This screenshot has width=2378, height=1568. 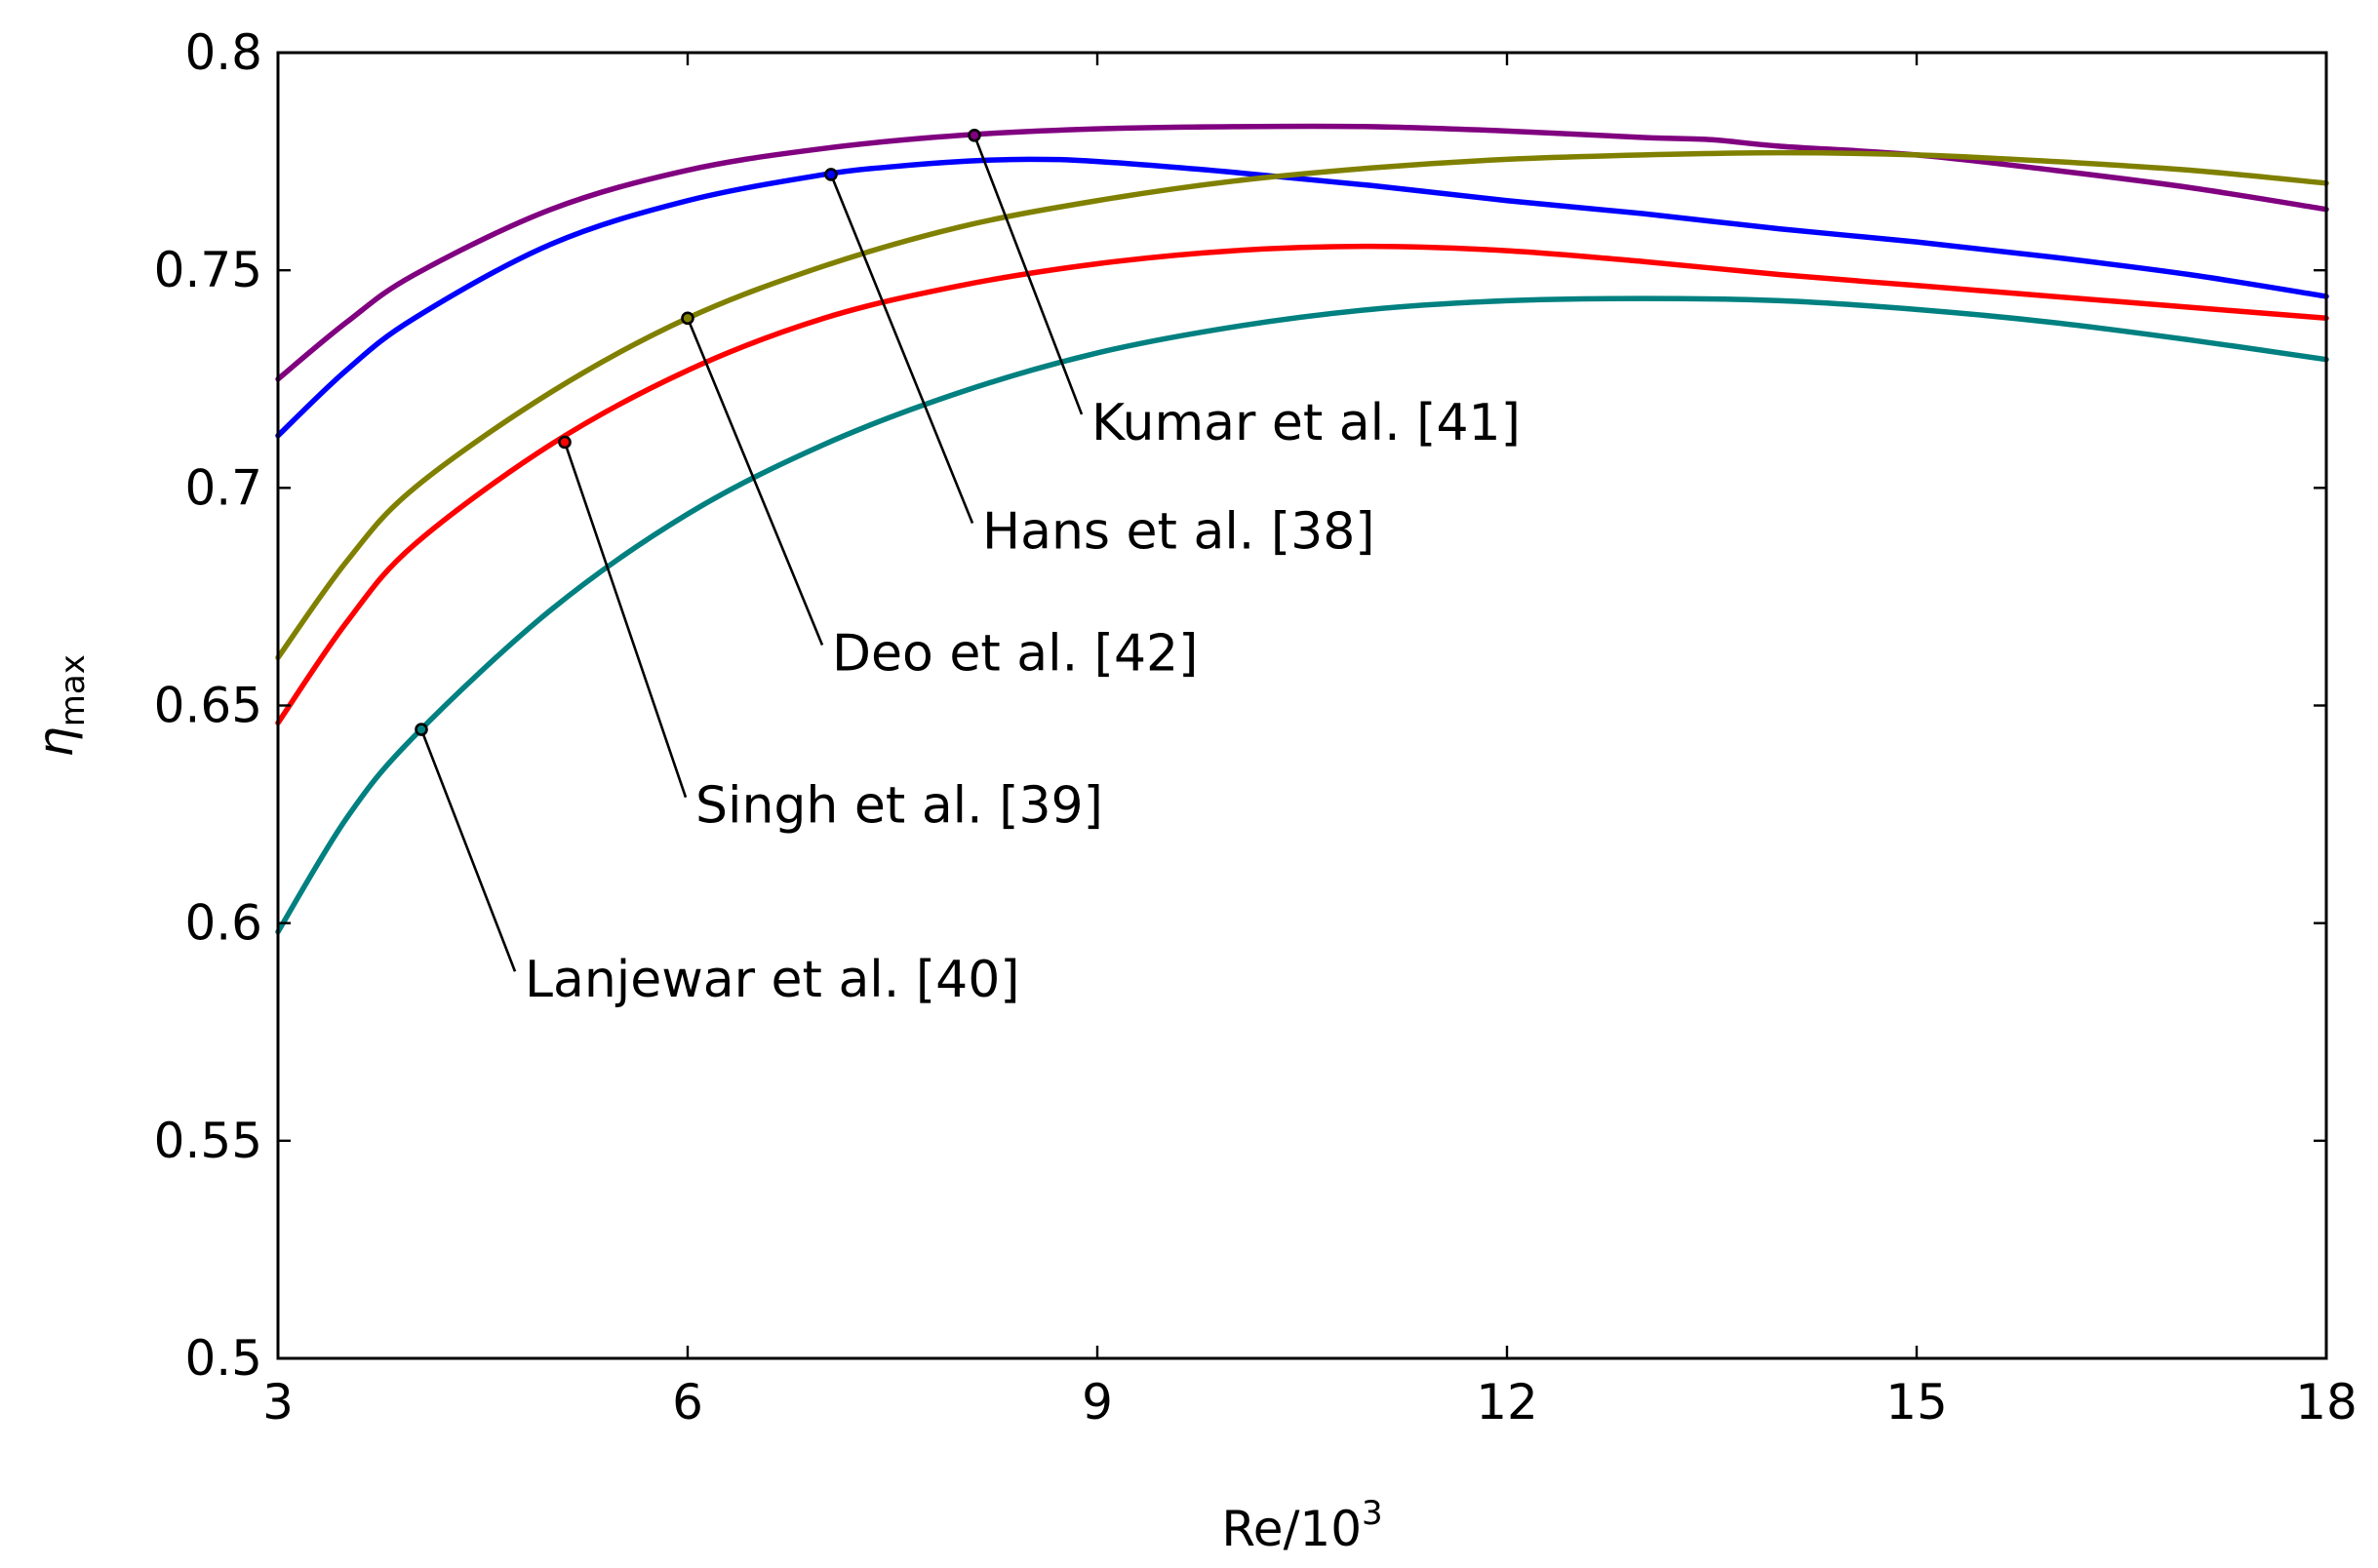 I want to click on y-axis-label-main: η, so click(x=55, y=742).